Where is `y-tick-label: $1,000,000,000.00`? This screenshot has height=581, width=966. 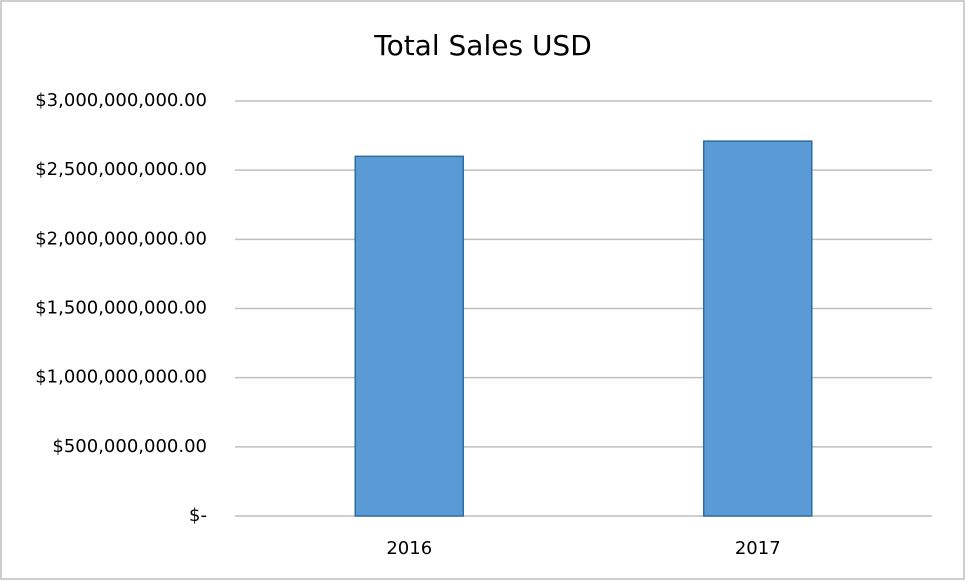
y-tick-label: $1,000,000,000.00 is located at coordinates (121, 377).